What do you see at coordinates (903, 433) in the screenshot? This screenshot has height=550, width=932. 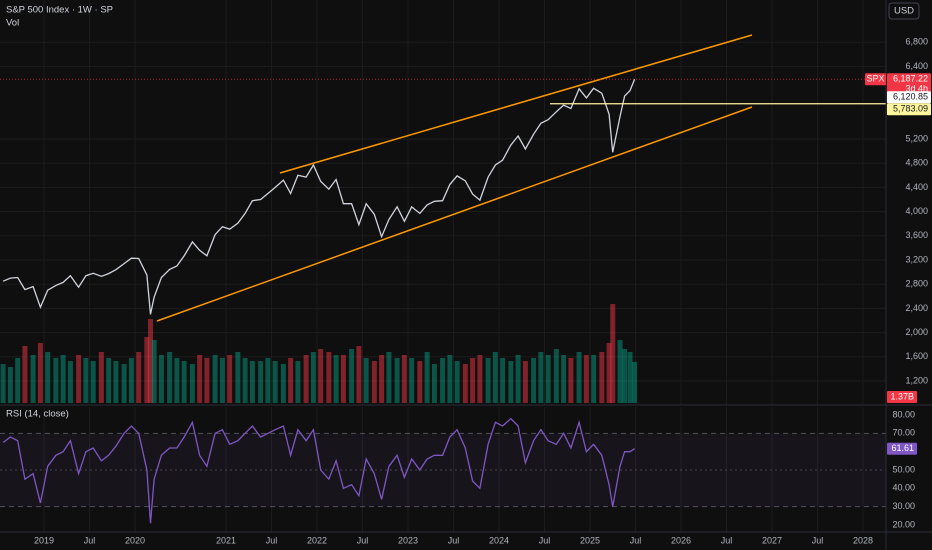 I see `rsi-tick-label: 70.00` at bounding box center [903, 433].